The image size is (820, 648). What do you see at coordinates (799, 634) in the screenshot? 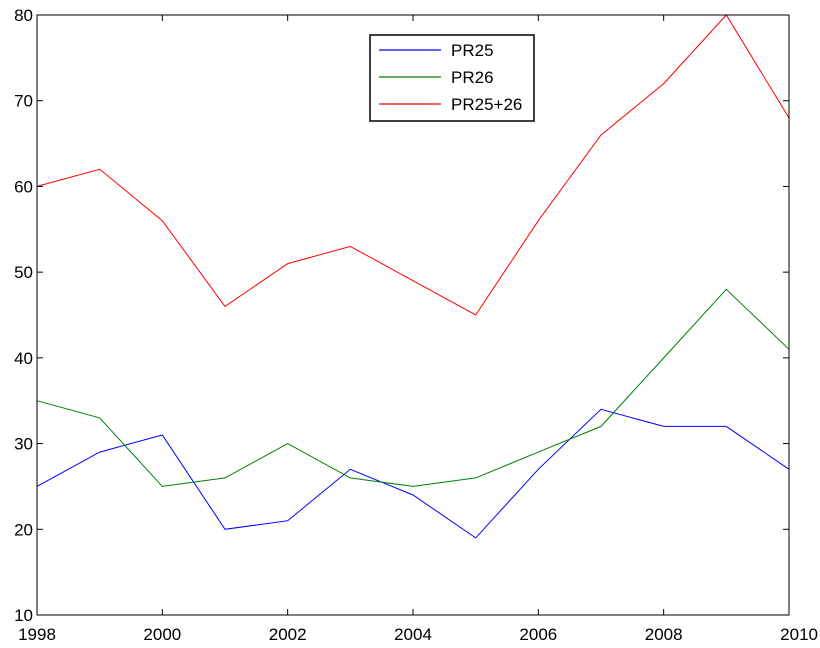
I see `x-tick-label: 2010` at bounding box center [799, 634].